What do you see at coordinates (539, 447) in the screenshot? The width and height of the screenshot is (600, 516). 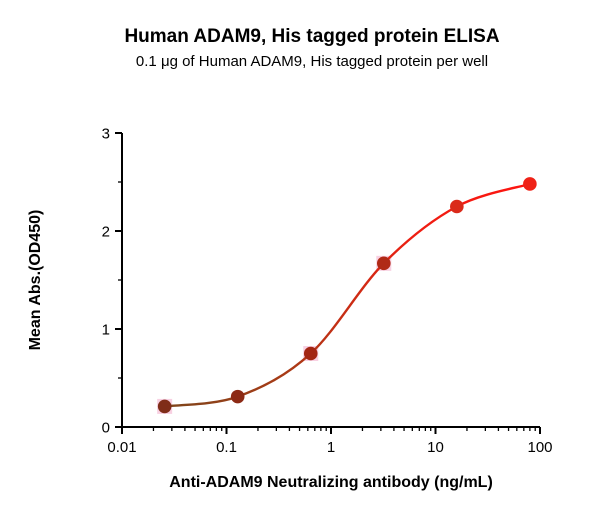 I see `x-tick-label: 100` at bounding box center [539, 447].